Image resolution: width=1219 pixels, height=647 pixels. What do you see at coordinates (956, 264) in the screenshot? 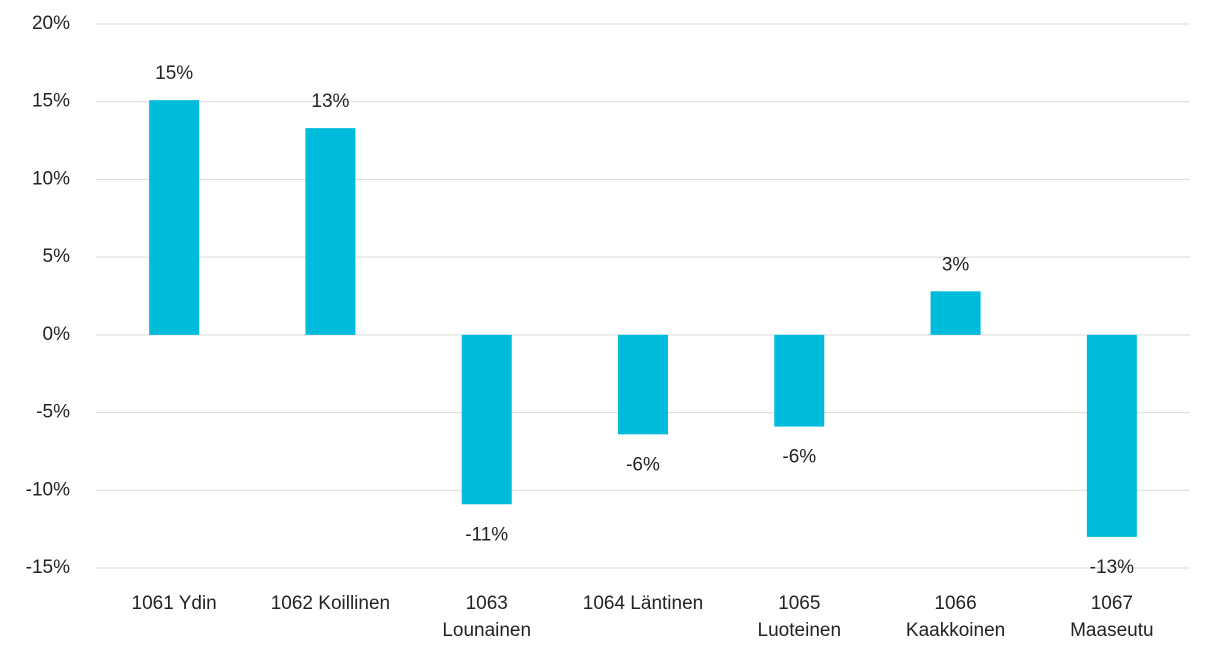
I see `data-label: 3%` at bounding box center [956, 264].